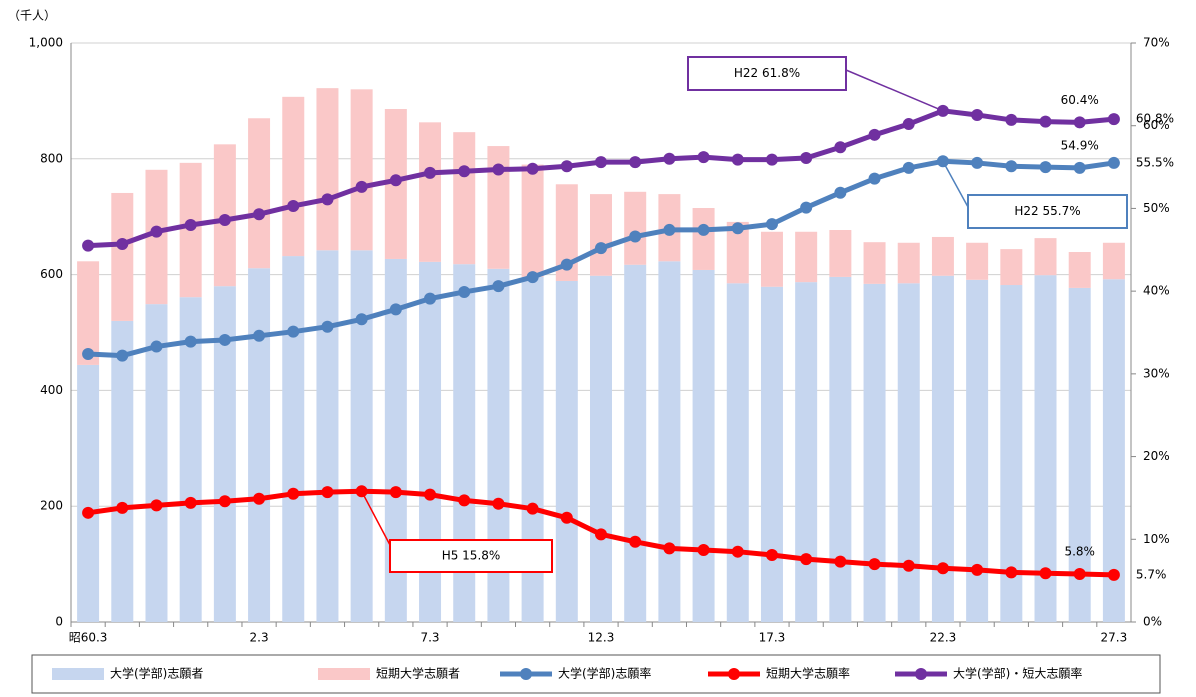 The image size is (1196, 697). I want to click on y-tick-label: 800, so click(51, 158).